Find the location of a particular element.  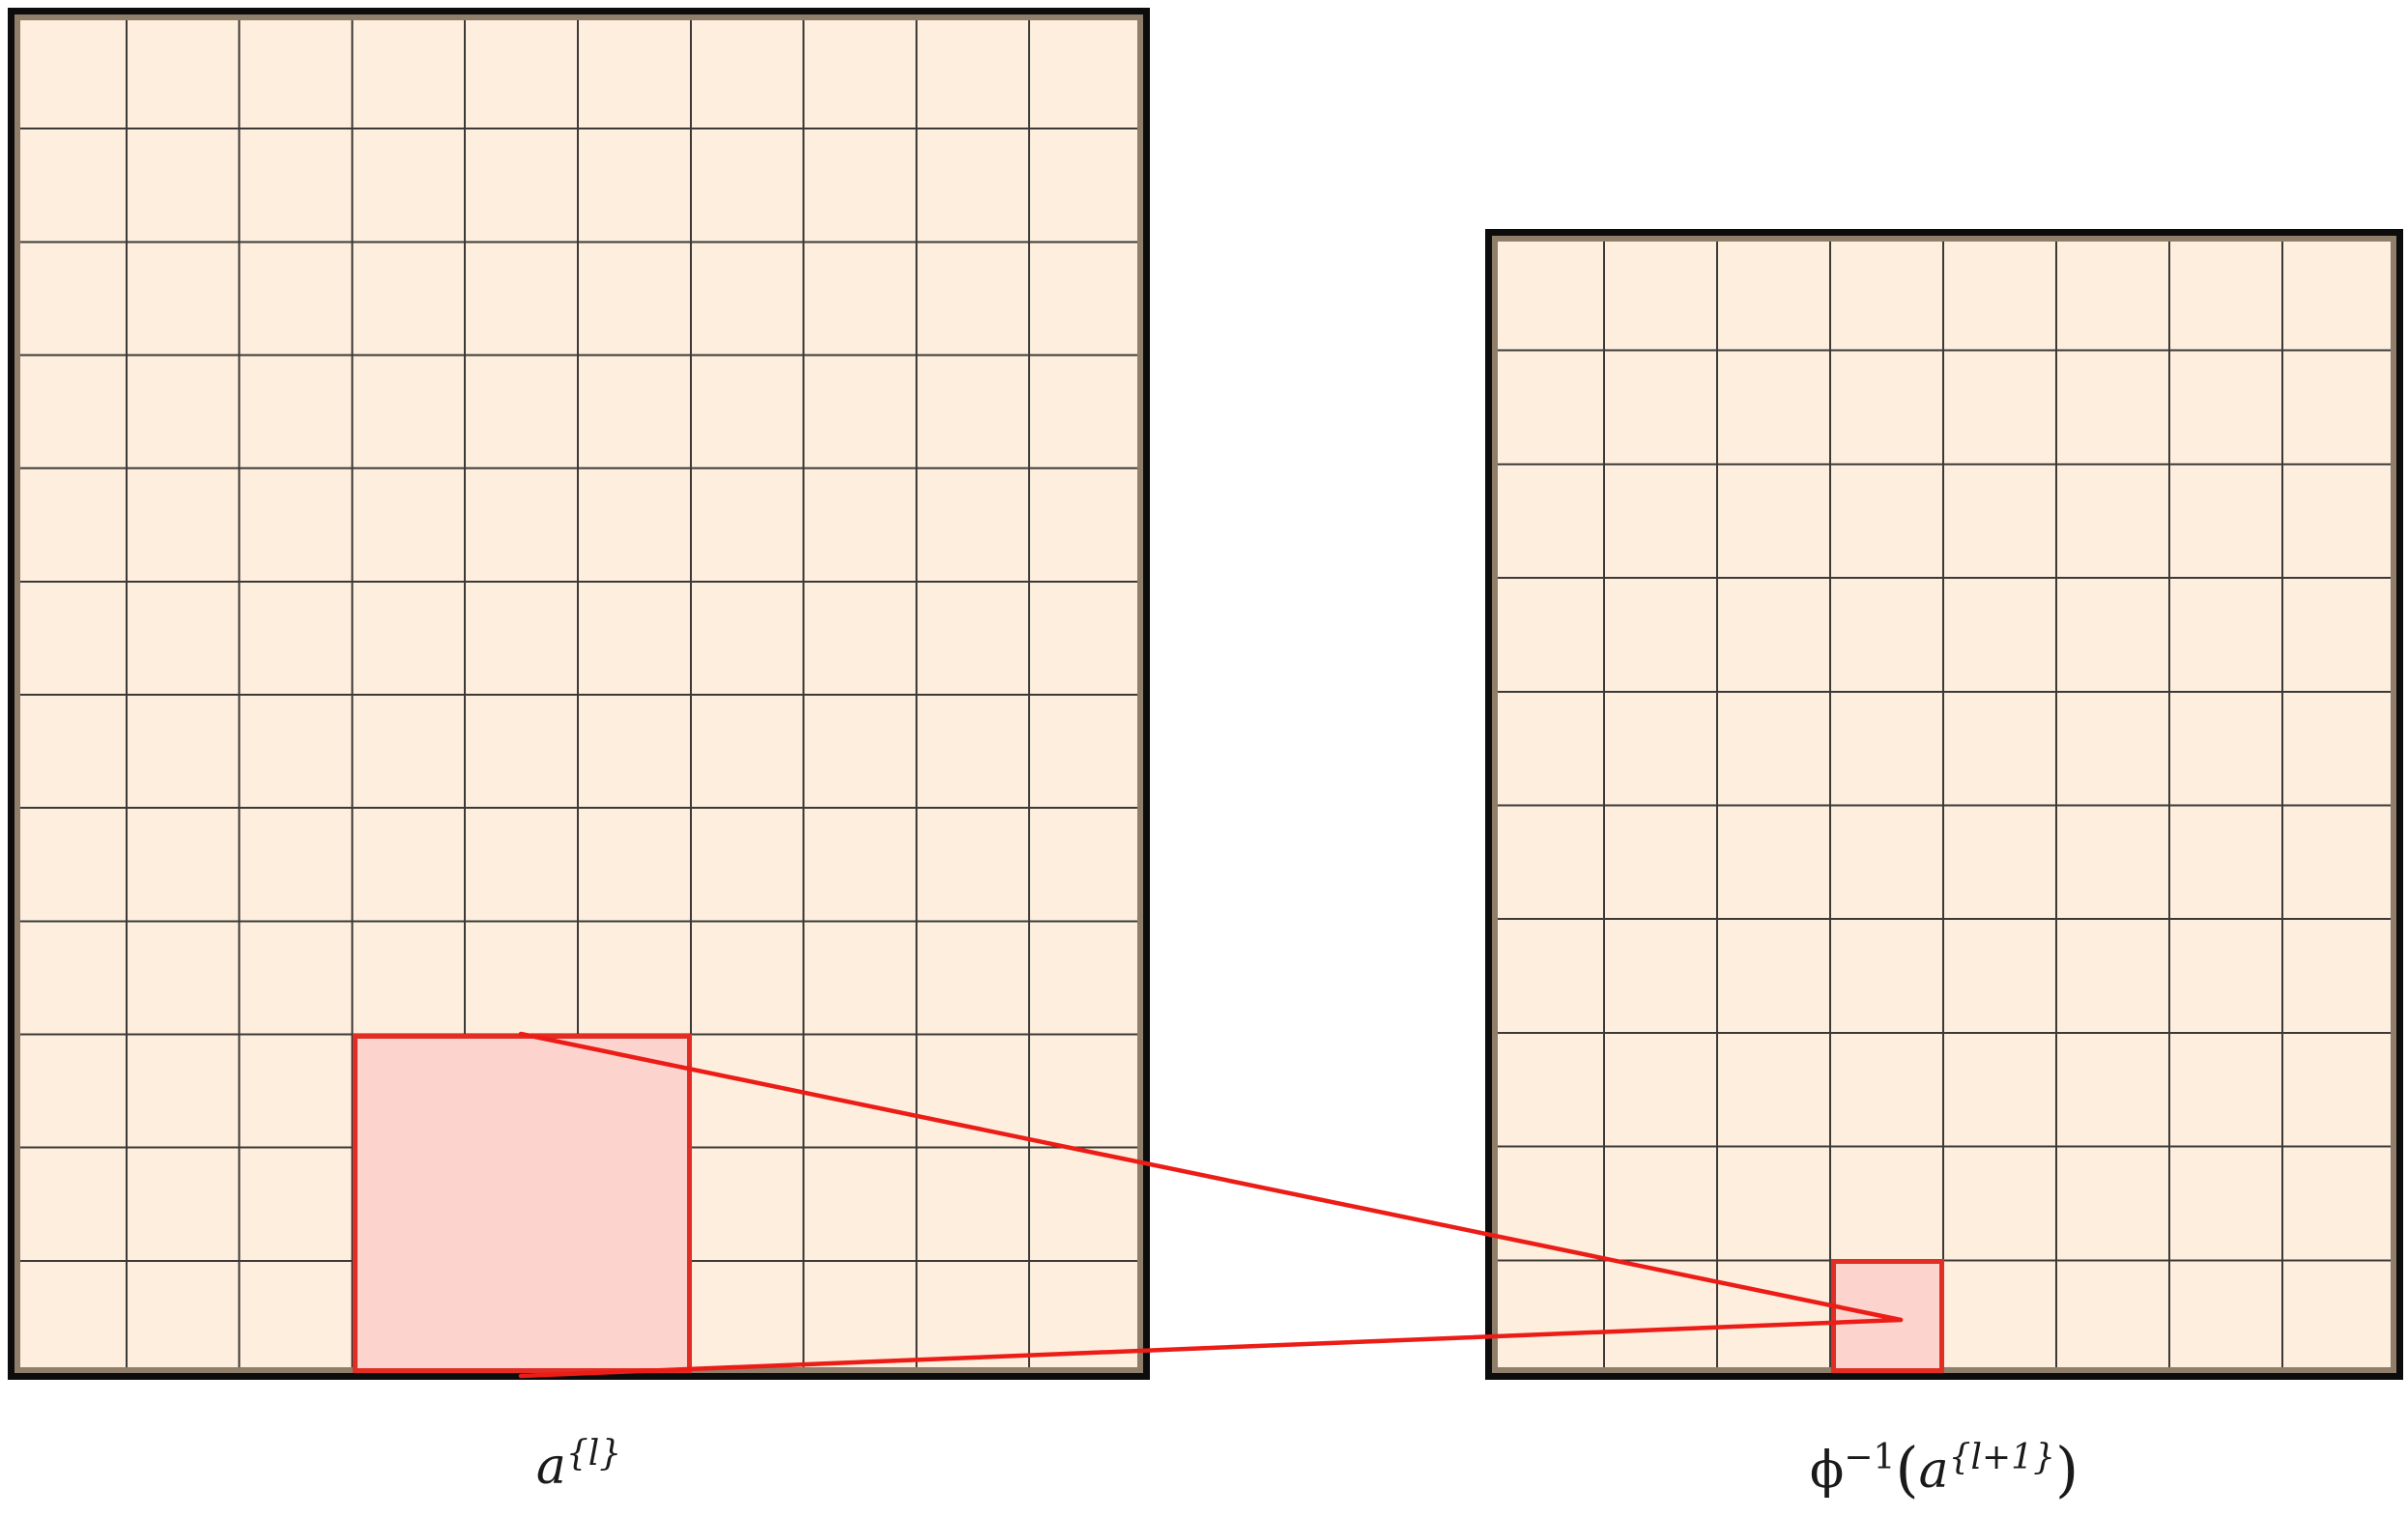

right-label-close-paren: ) is located at coordinates (2067, 1469).